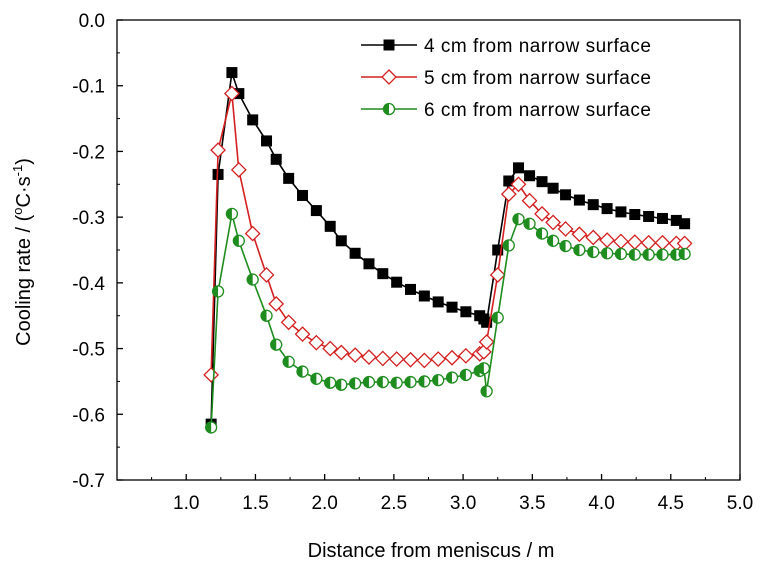  What do you see at coordinates (88, 415) in the screenshot?
I see `y-tick-label: -0.6` at bounding box center [88, 415].